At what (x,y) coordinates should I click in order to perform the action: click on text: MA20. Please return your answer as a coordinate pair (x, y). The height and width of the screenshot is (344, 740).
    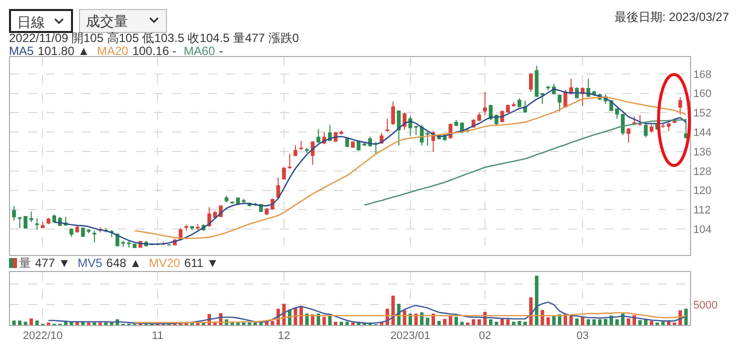
    Looking at the image, I should click on (112, 51).